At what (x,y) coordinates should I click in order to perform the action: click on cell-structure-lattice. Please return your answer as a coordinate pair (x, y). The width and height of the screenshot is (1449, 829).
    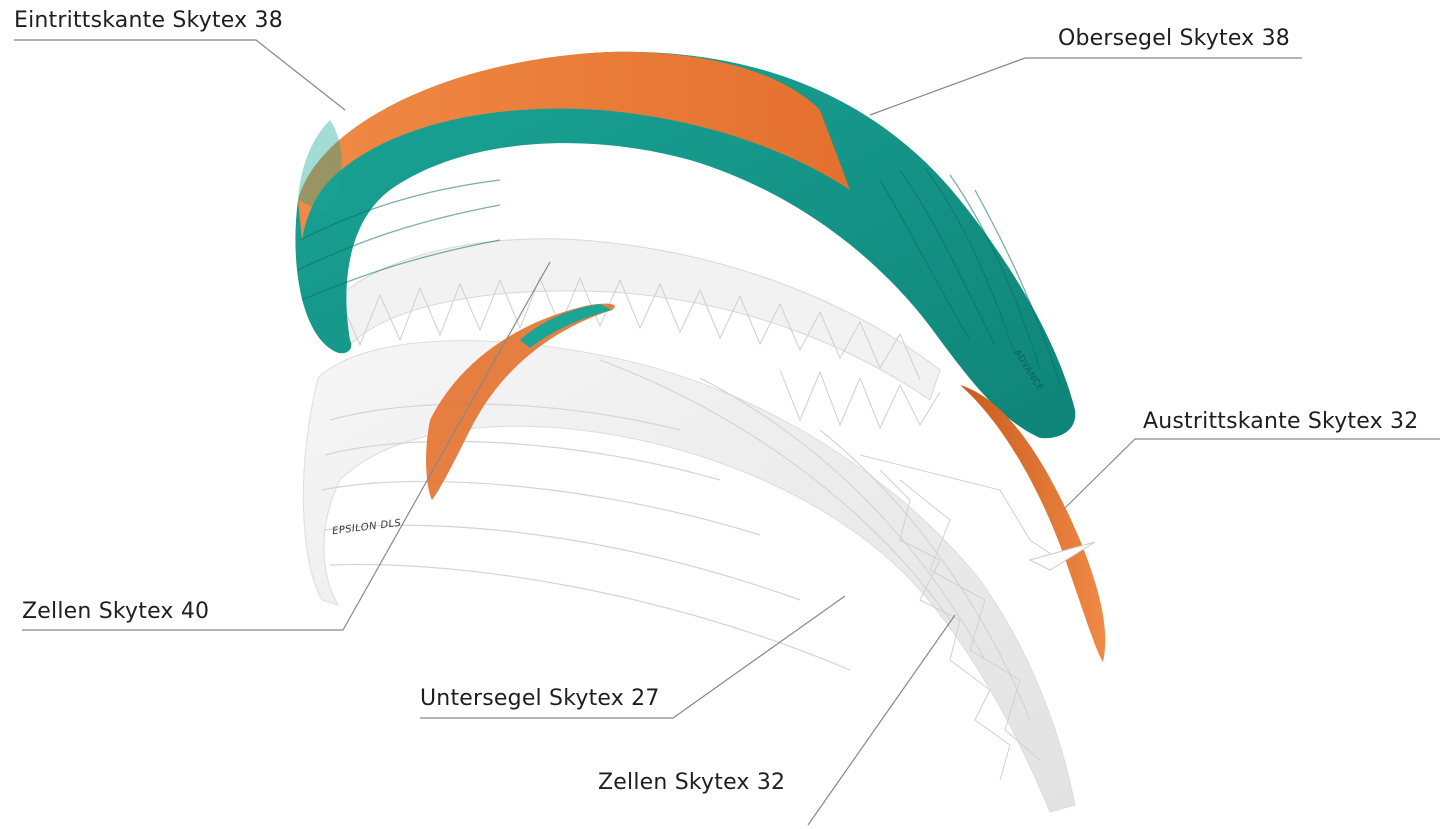
    Looking at the image, I should click on (640, 353).